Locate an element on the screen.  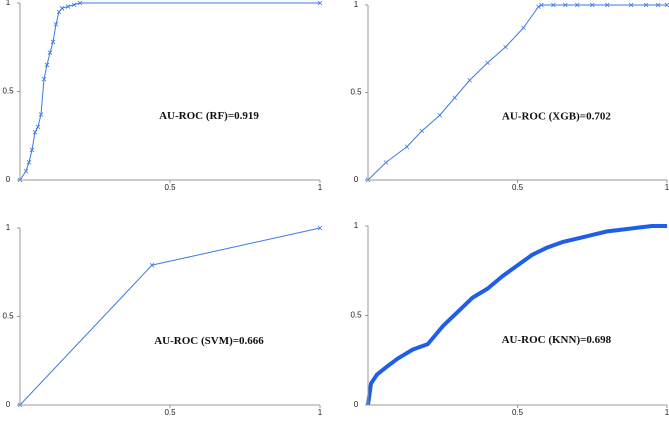
annotation: AU-ROC (KNN)=0.698 is located at coordinates (557, 340).